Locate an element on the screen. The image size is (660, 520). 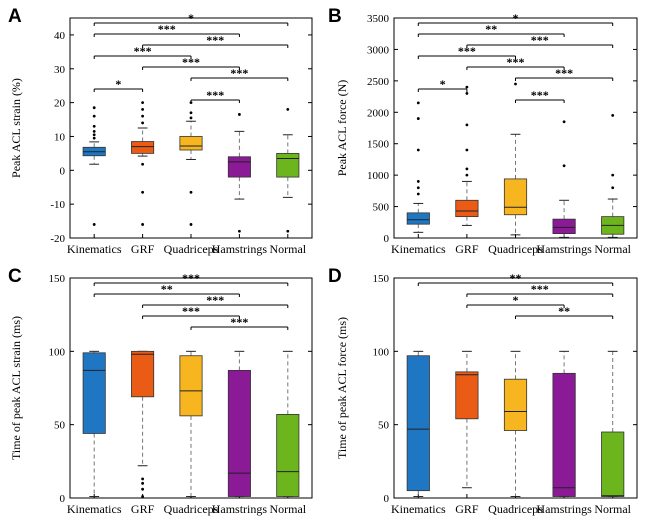
panel-c-box-kinematics is located at coordinates (94, 424).